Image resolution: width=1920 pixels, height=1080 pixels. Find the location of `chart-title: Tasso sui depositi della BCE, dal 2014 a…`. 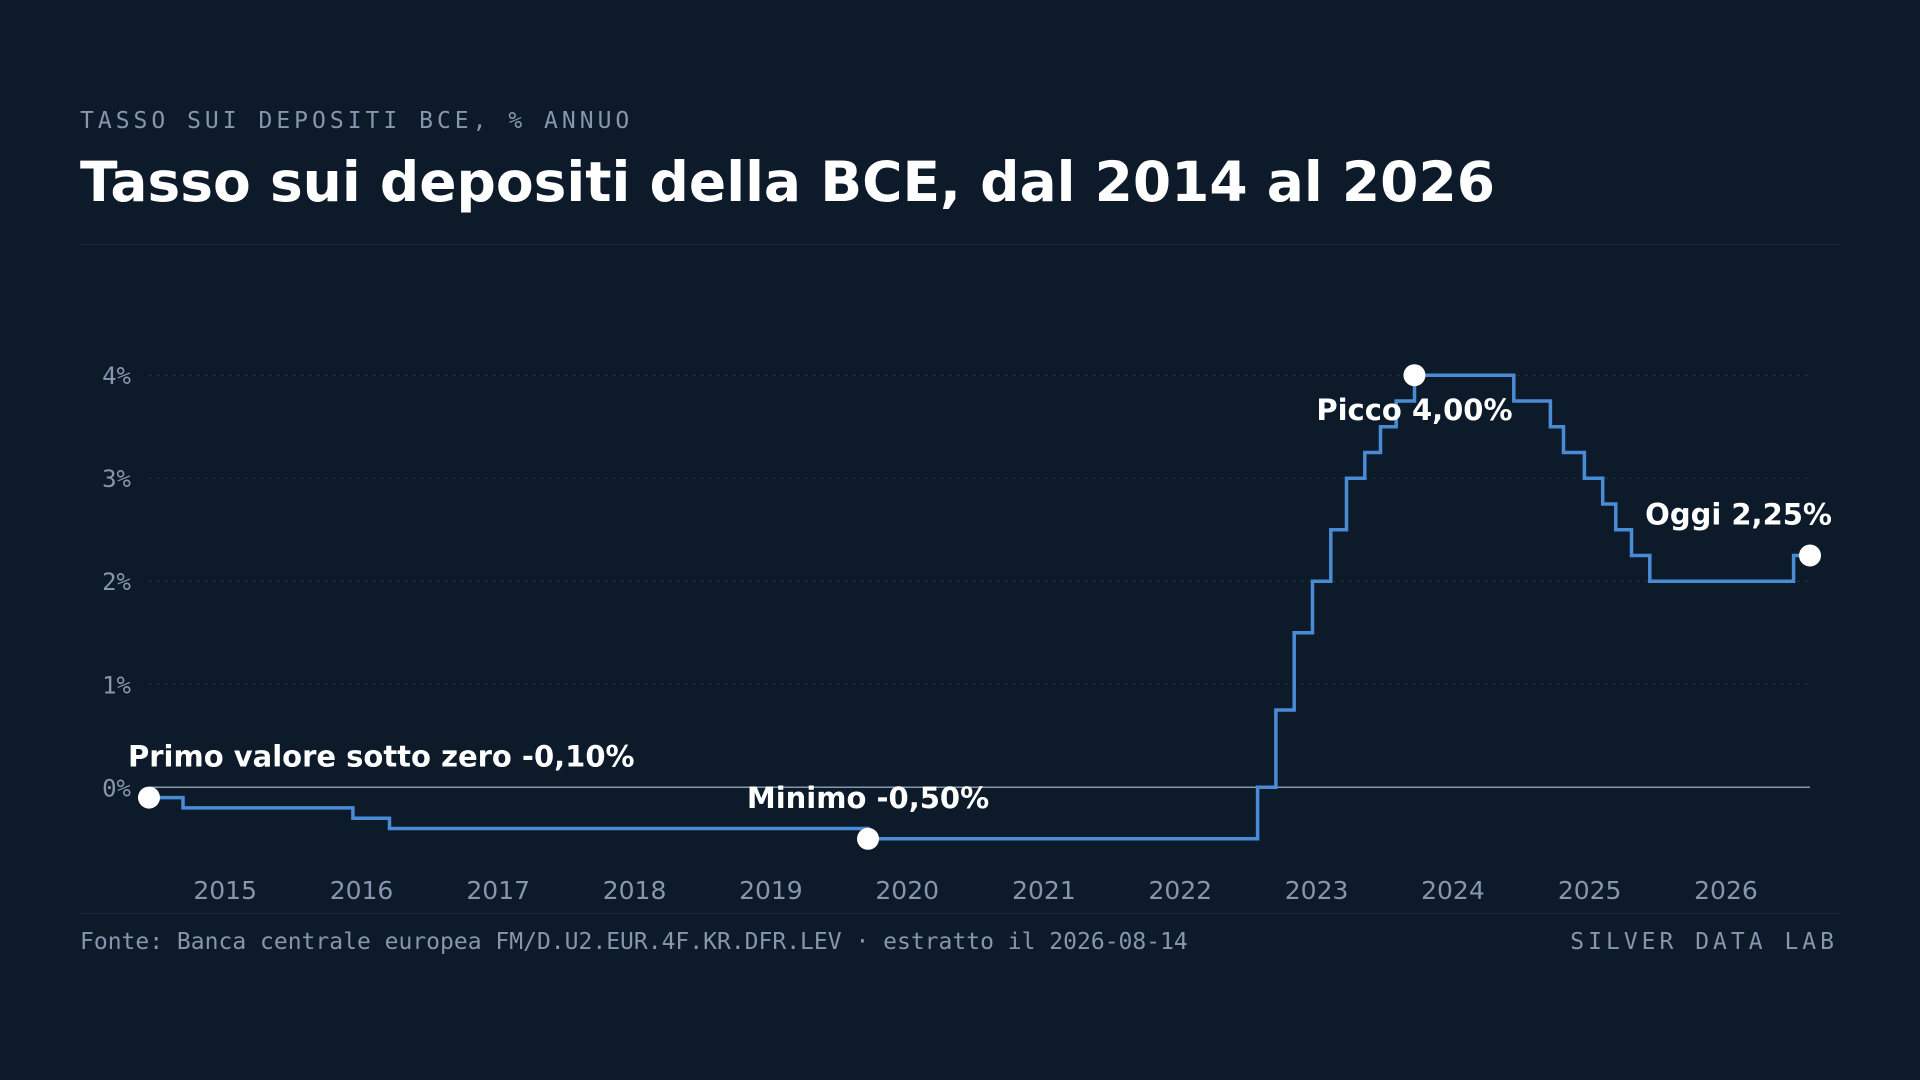

chart-title: Tasso sui depositi della BCE, dal 2014 a… is located at coordinates (787, 182).